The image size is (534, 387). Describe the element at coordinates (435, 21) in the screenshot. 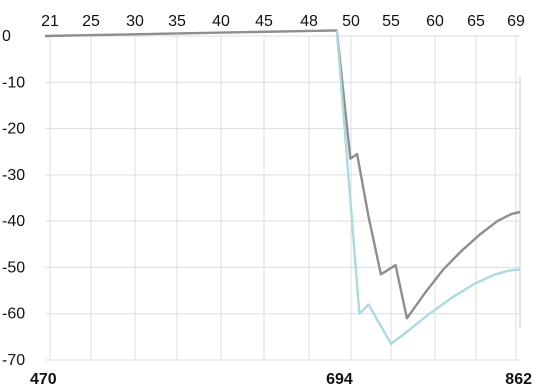

I see `top-tick-label: 60` at that location.